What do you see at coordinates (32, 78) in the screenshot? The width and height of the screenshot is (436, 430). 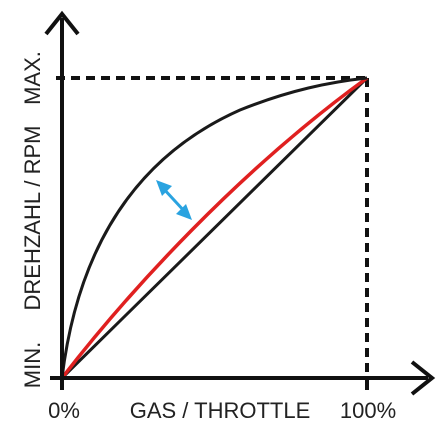 I see `y-axis-max-label: MAX.` at bounding box center [32, 78].